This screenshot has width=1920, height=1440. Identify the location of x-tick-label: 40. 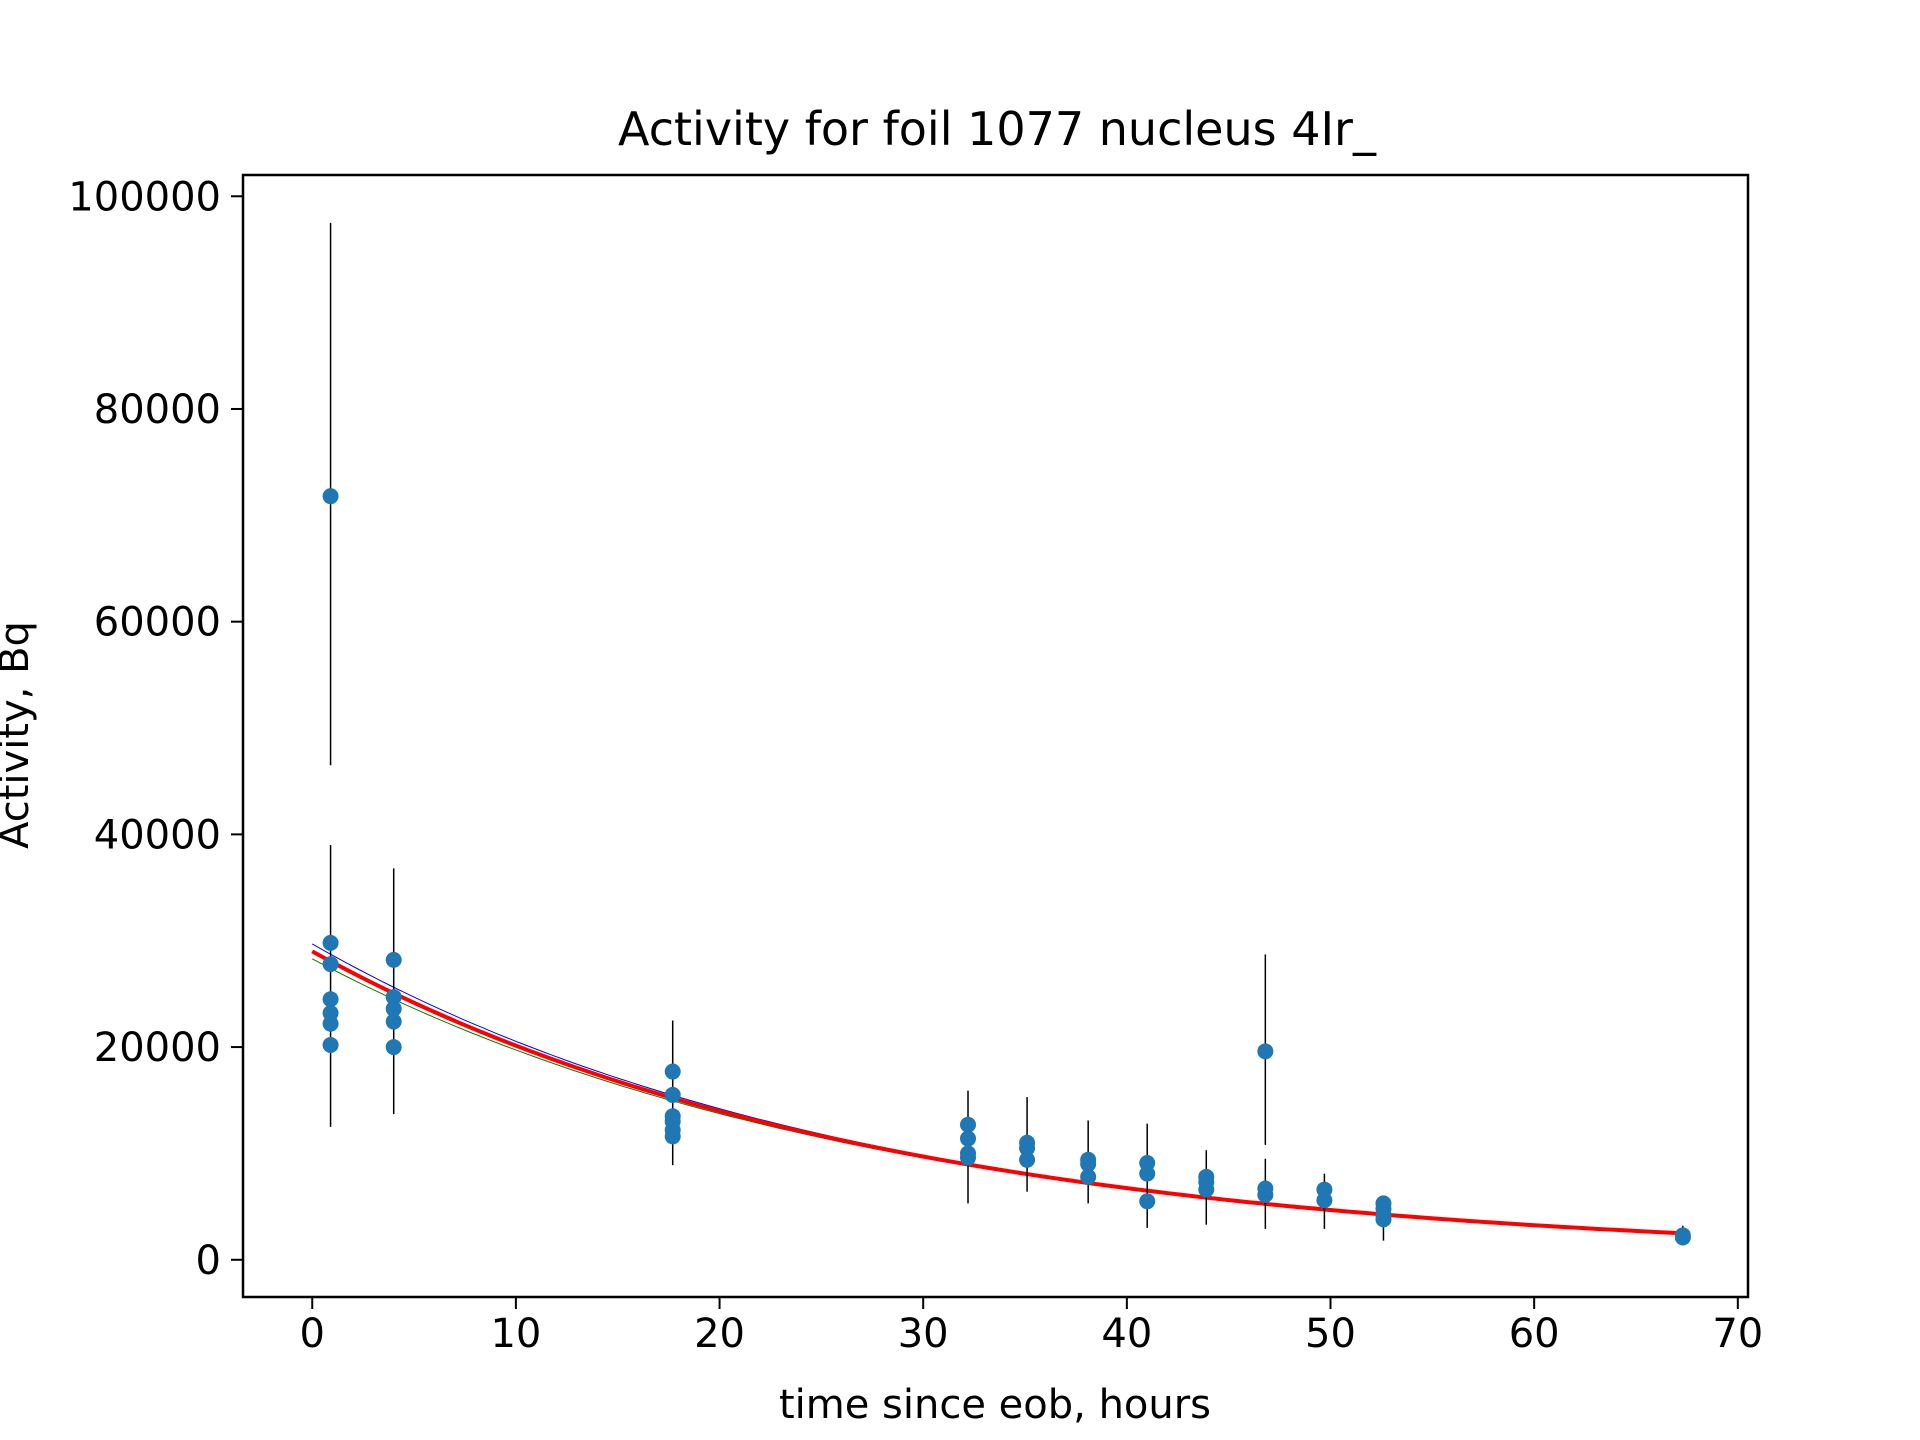
(1126, 1334).